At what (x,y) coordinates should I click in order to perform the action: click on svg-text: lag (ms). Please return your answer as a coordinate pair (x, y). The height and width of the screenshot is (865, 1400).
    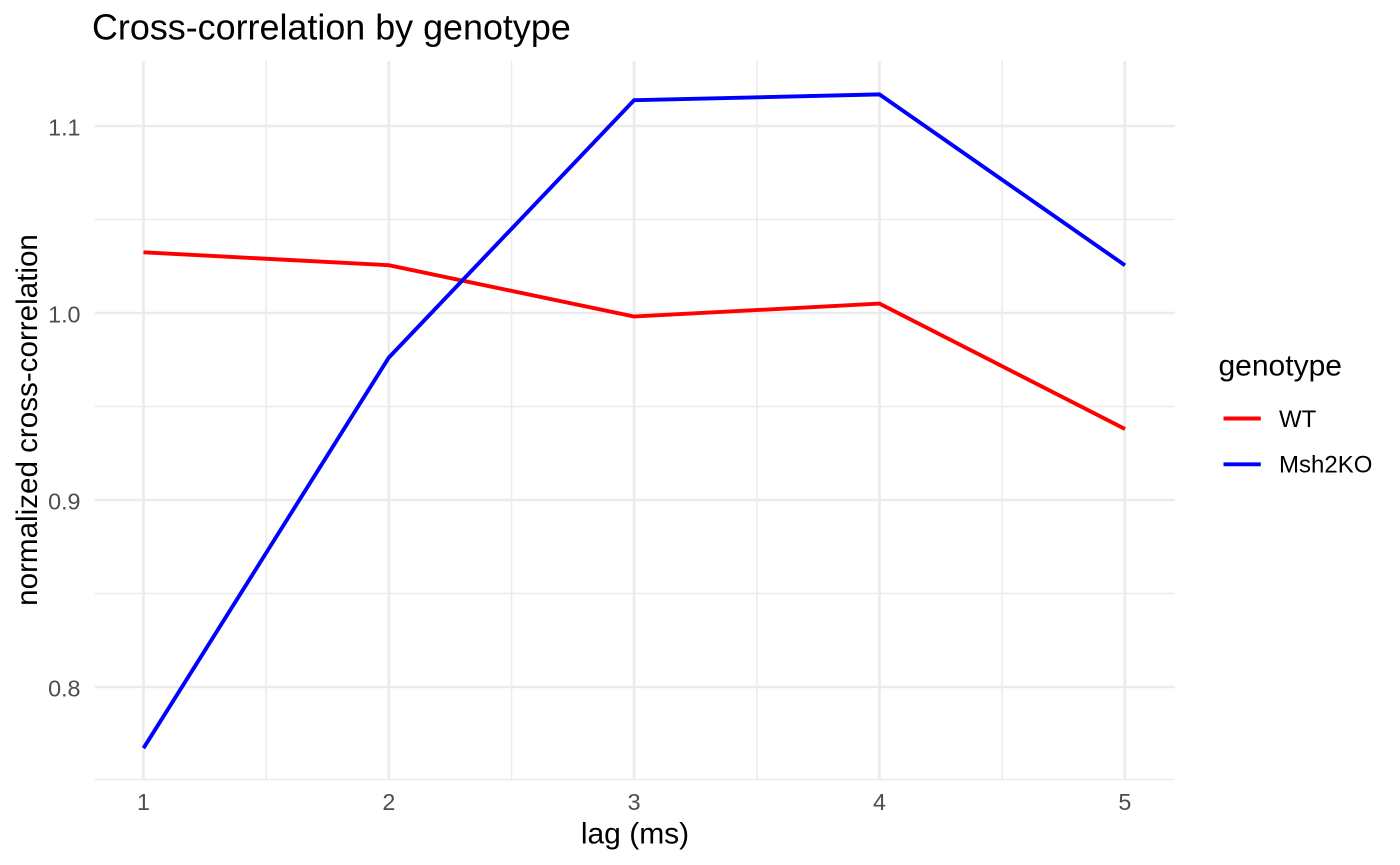
    Looking at the image, I should click on (635, 834).